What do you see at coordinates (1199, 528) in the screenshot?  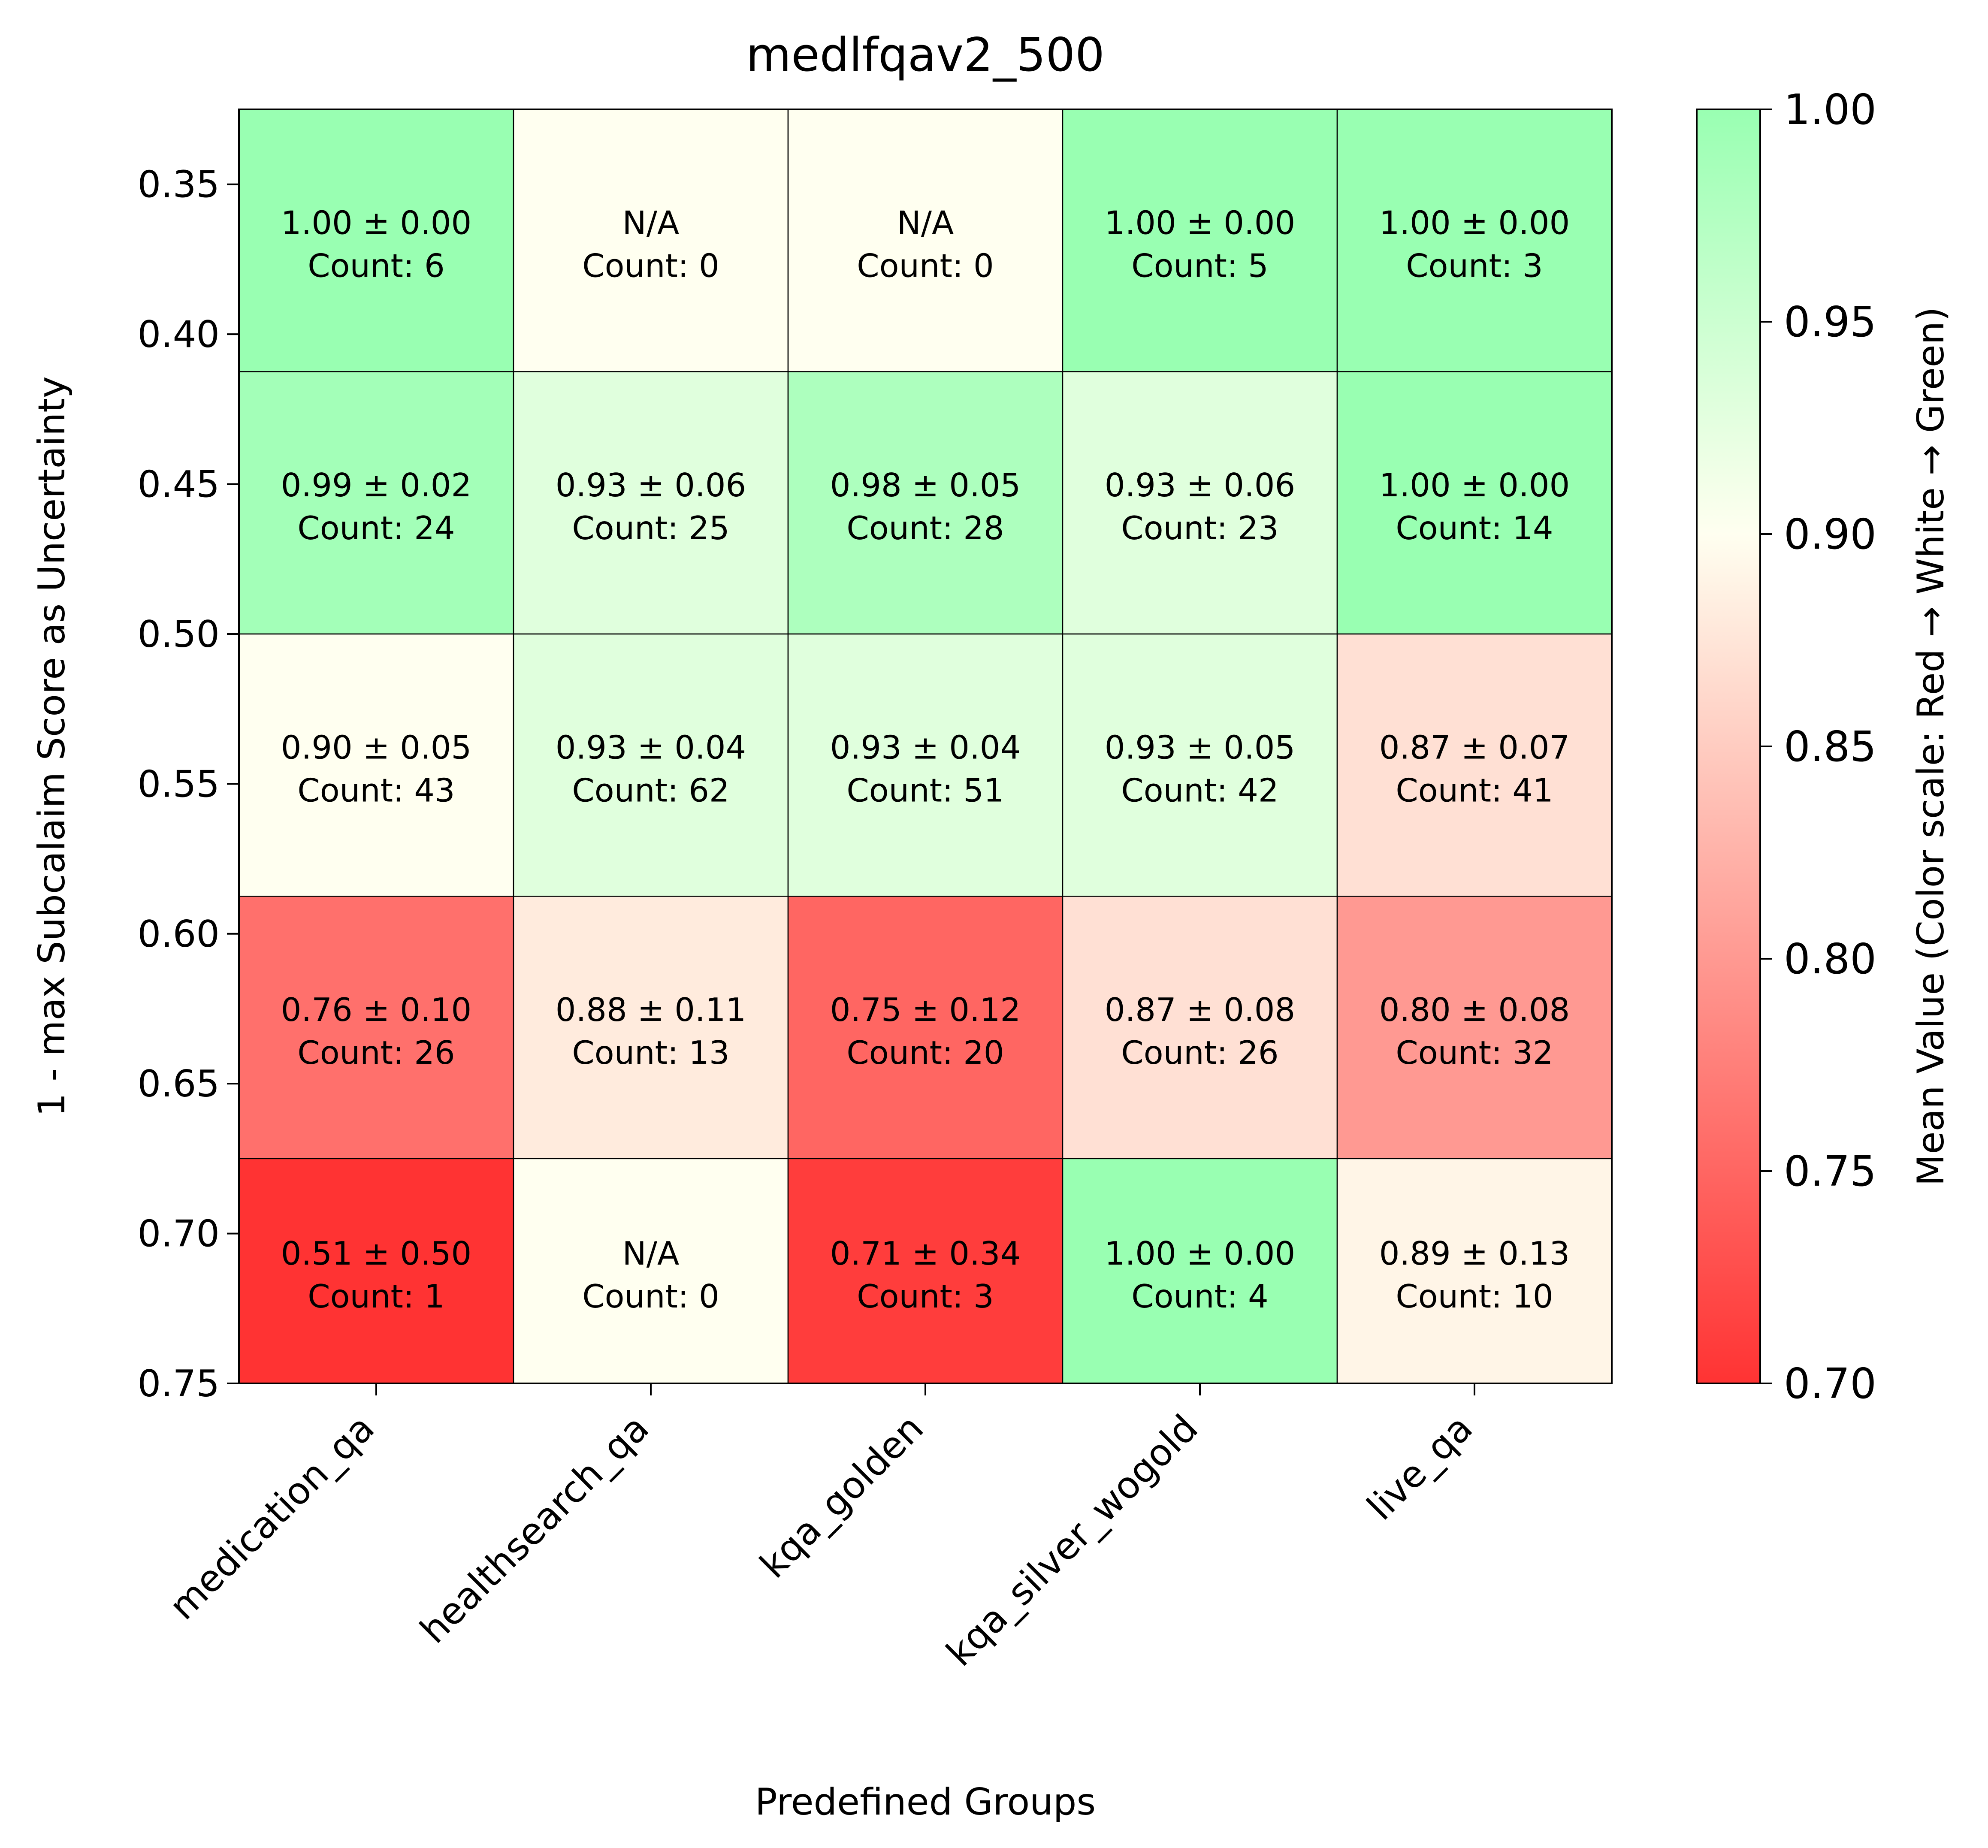 I see `cell-count-label: Count: 23` at bounding box center [1199, 528].